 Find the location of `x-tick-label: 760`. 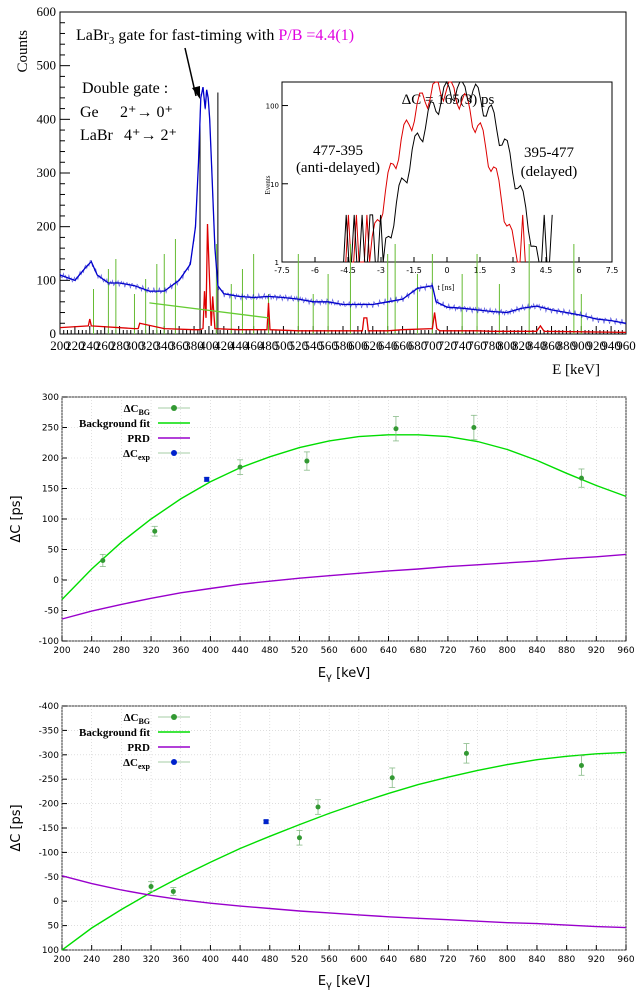

x-tick-label: 760 is located at coordinates (477, 960).